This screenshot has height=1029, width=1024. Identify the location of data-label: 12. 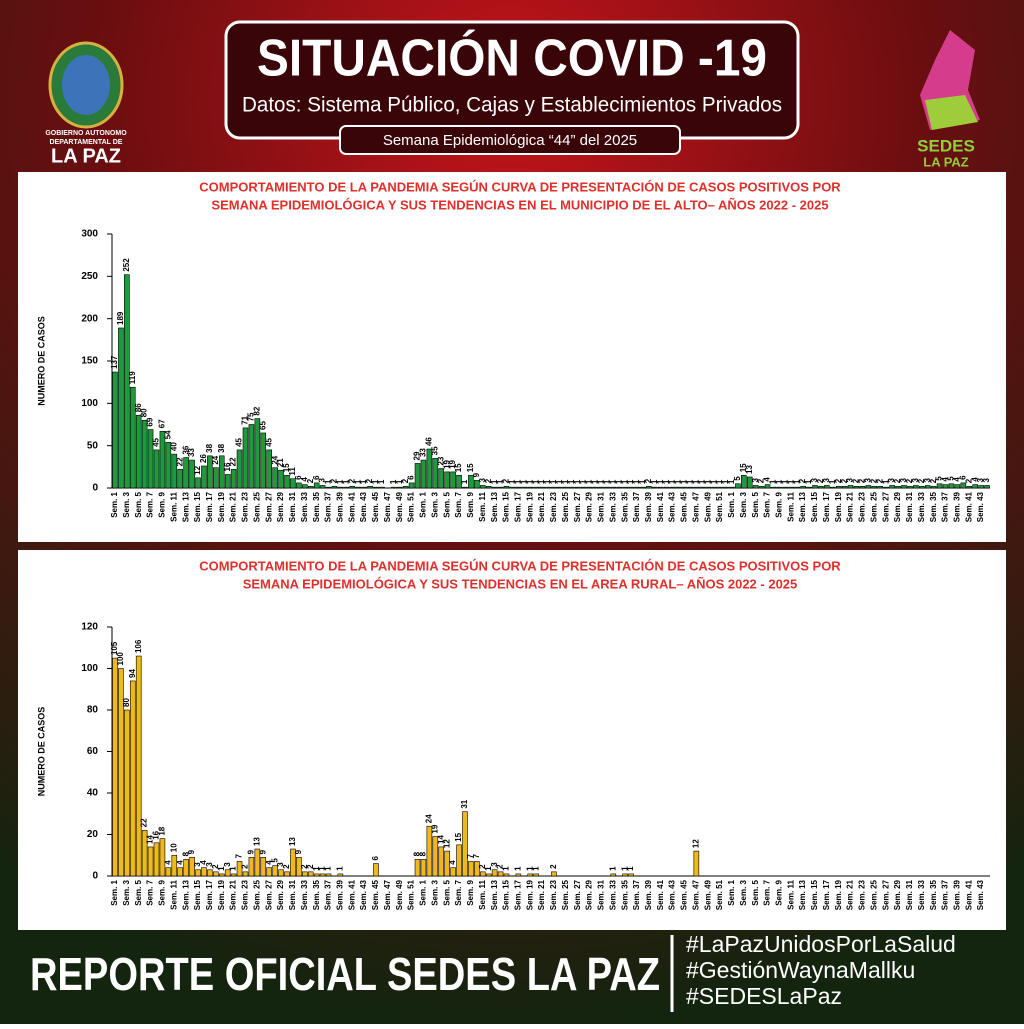
(197, 469).